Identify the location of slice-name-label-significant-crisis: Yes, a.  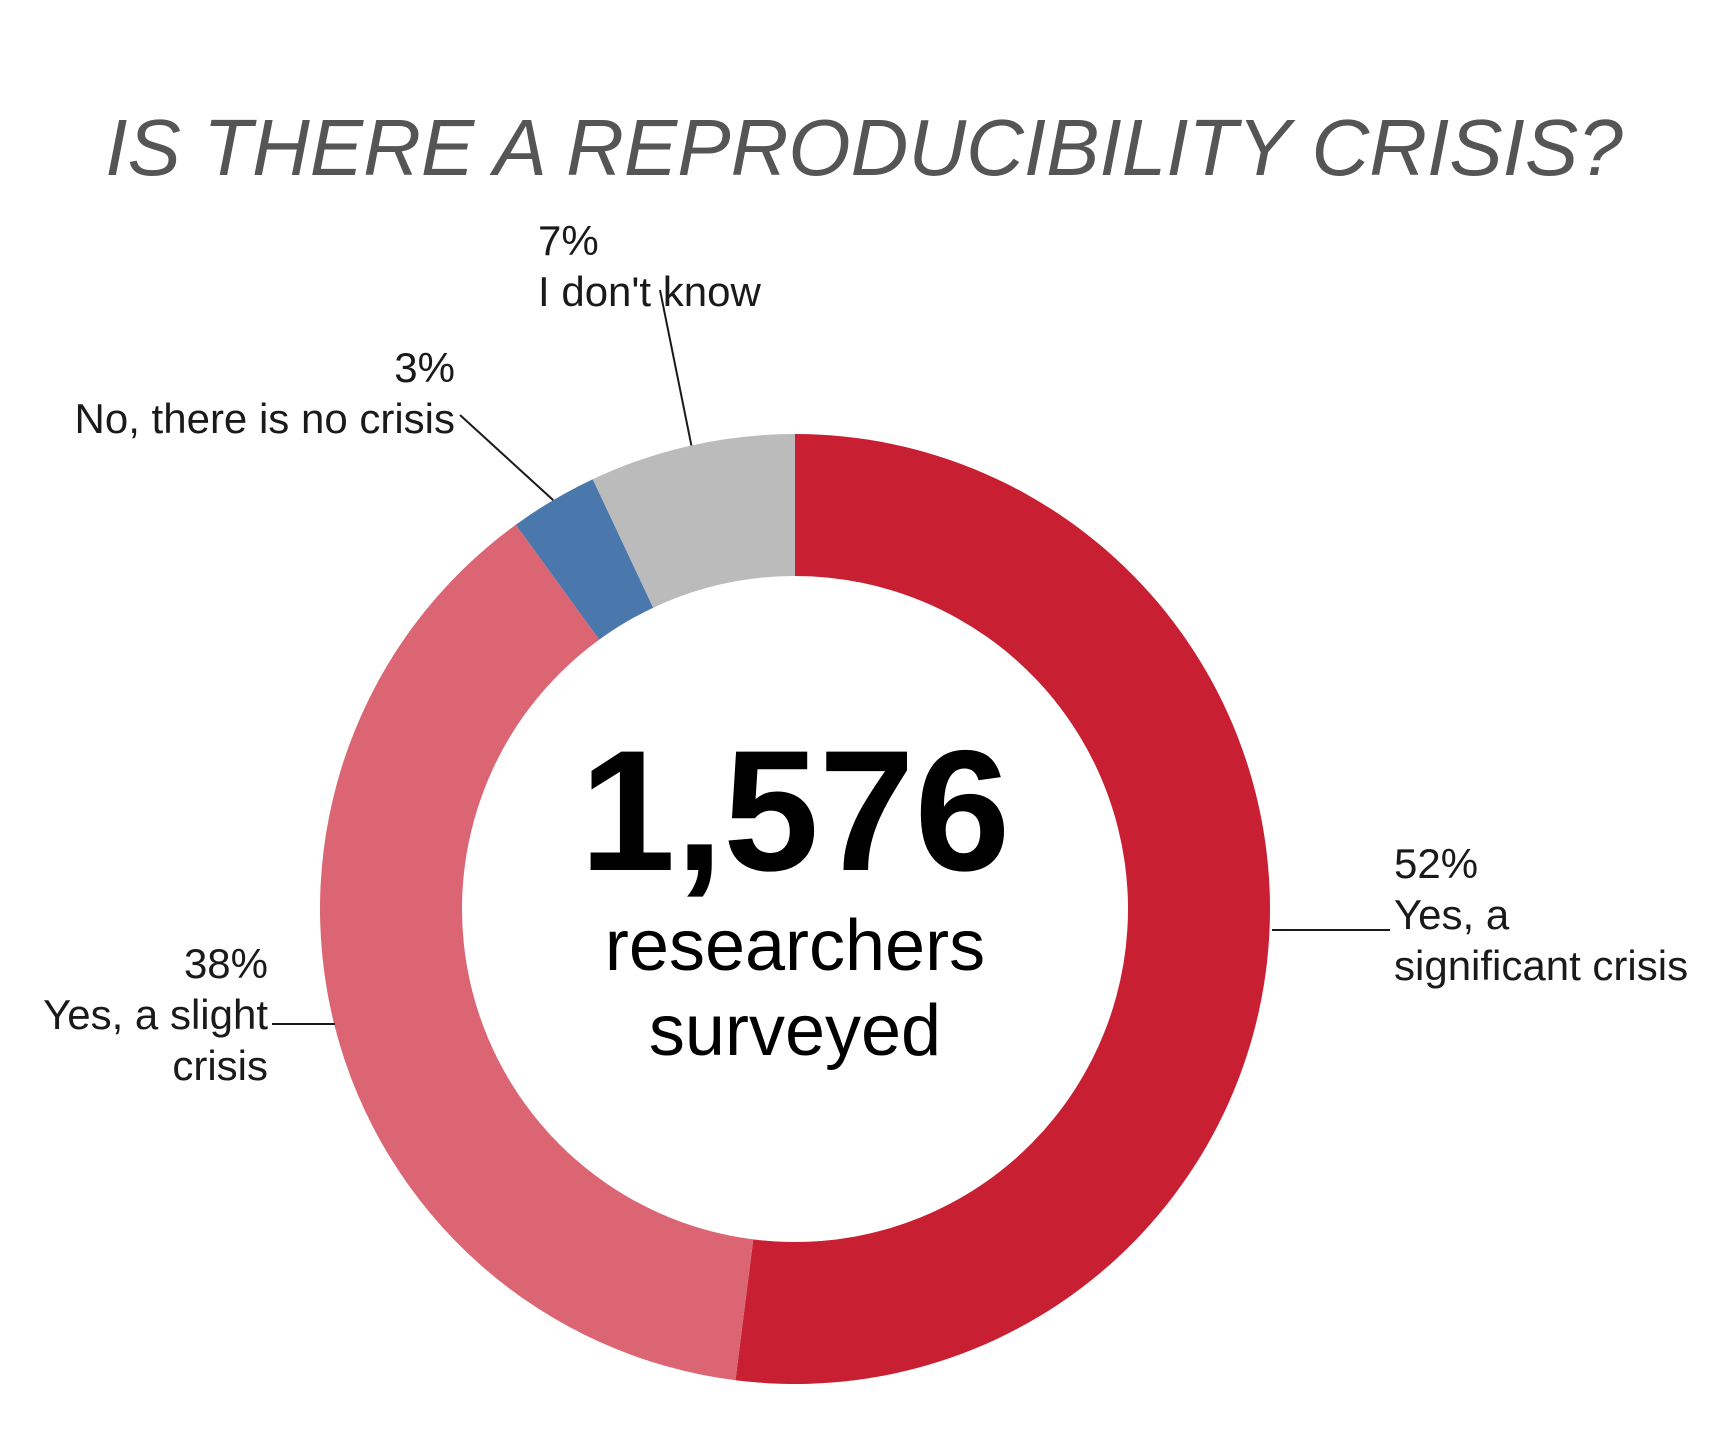
(1452, 914).